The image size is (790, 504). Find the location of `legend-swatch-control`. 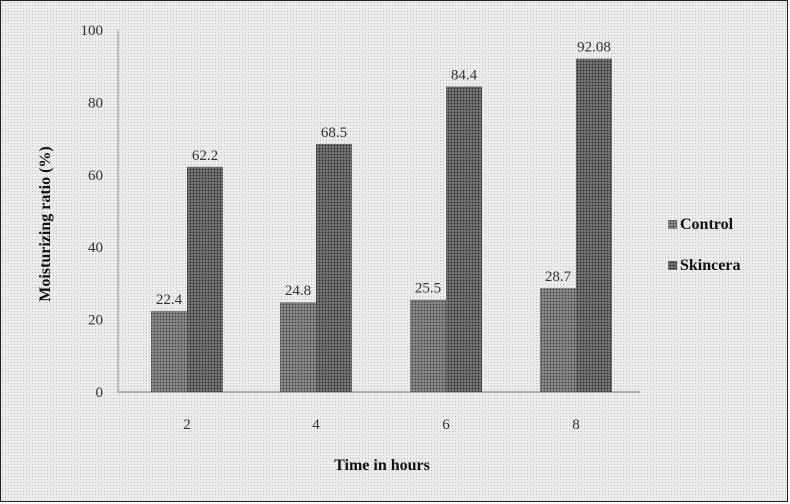

legend-swatch-control is located at coordinates (672, 224).